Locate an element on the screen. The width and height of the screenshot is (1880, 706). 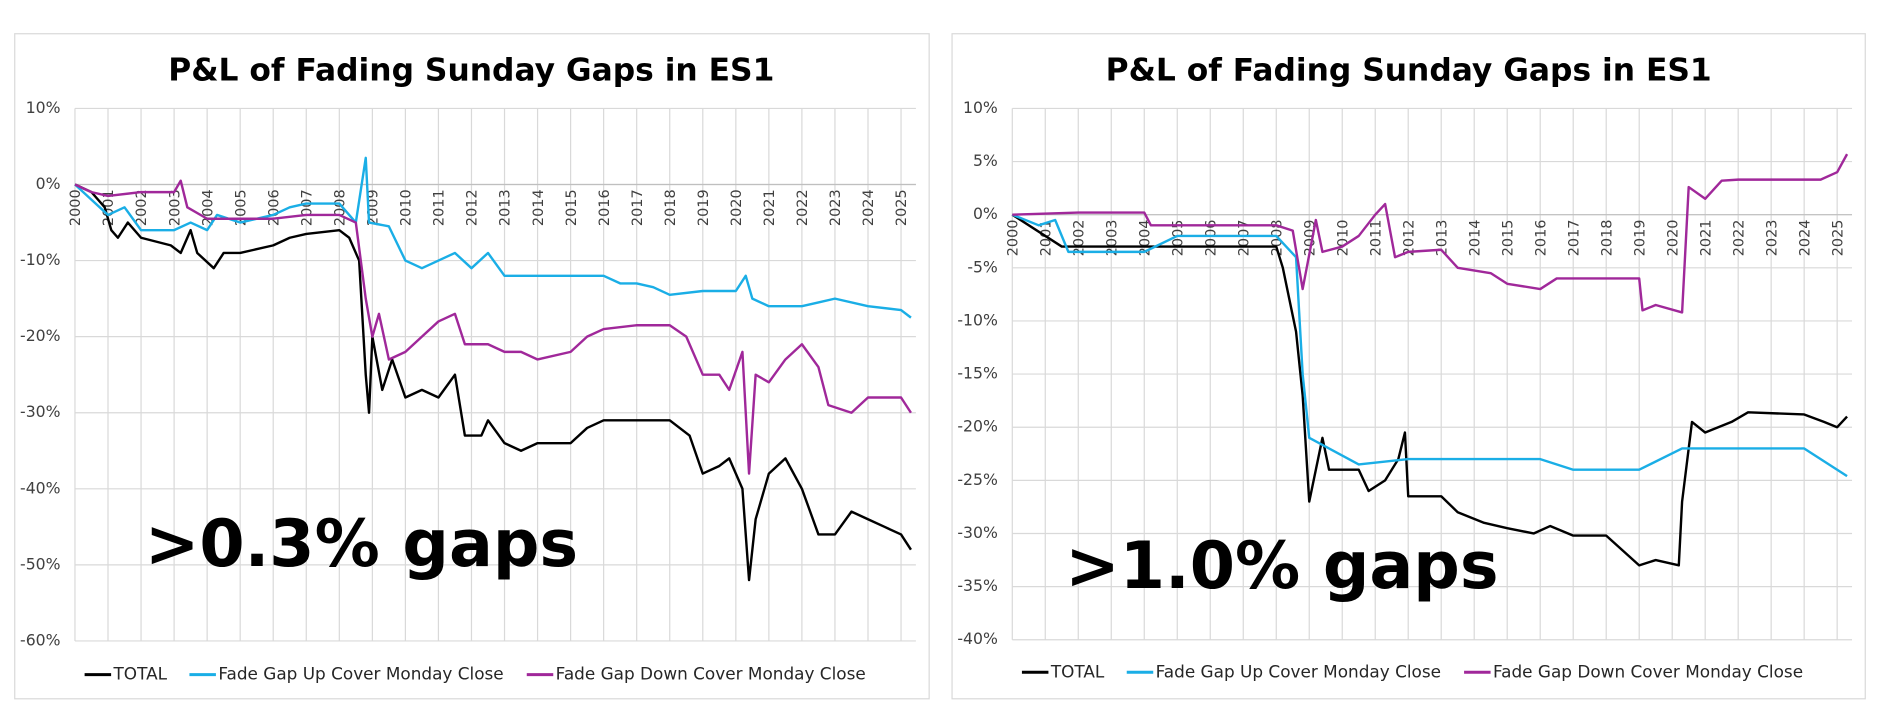
x-tick-label: 2002 is located at coordinates (142, 207).